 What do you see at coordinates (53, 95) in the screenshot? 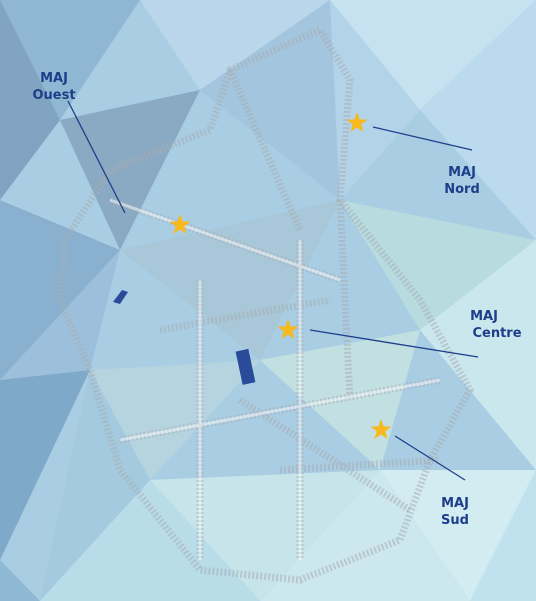
I see `marker-label: Ouest` at bounding box center [53, 95].